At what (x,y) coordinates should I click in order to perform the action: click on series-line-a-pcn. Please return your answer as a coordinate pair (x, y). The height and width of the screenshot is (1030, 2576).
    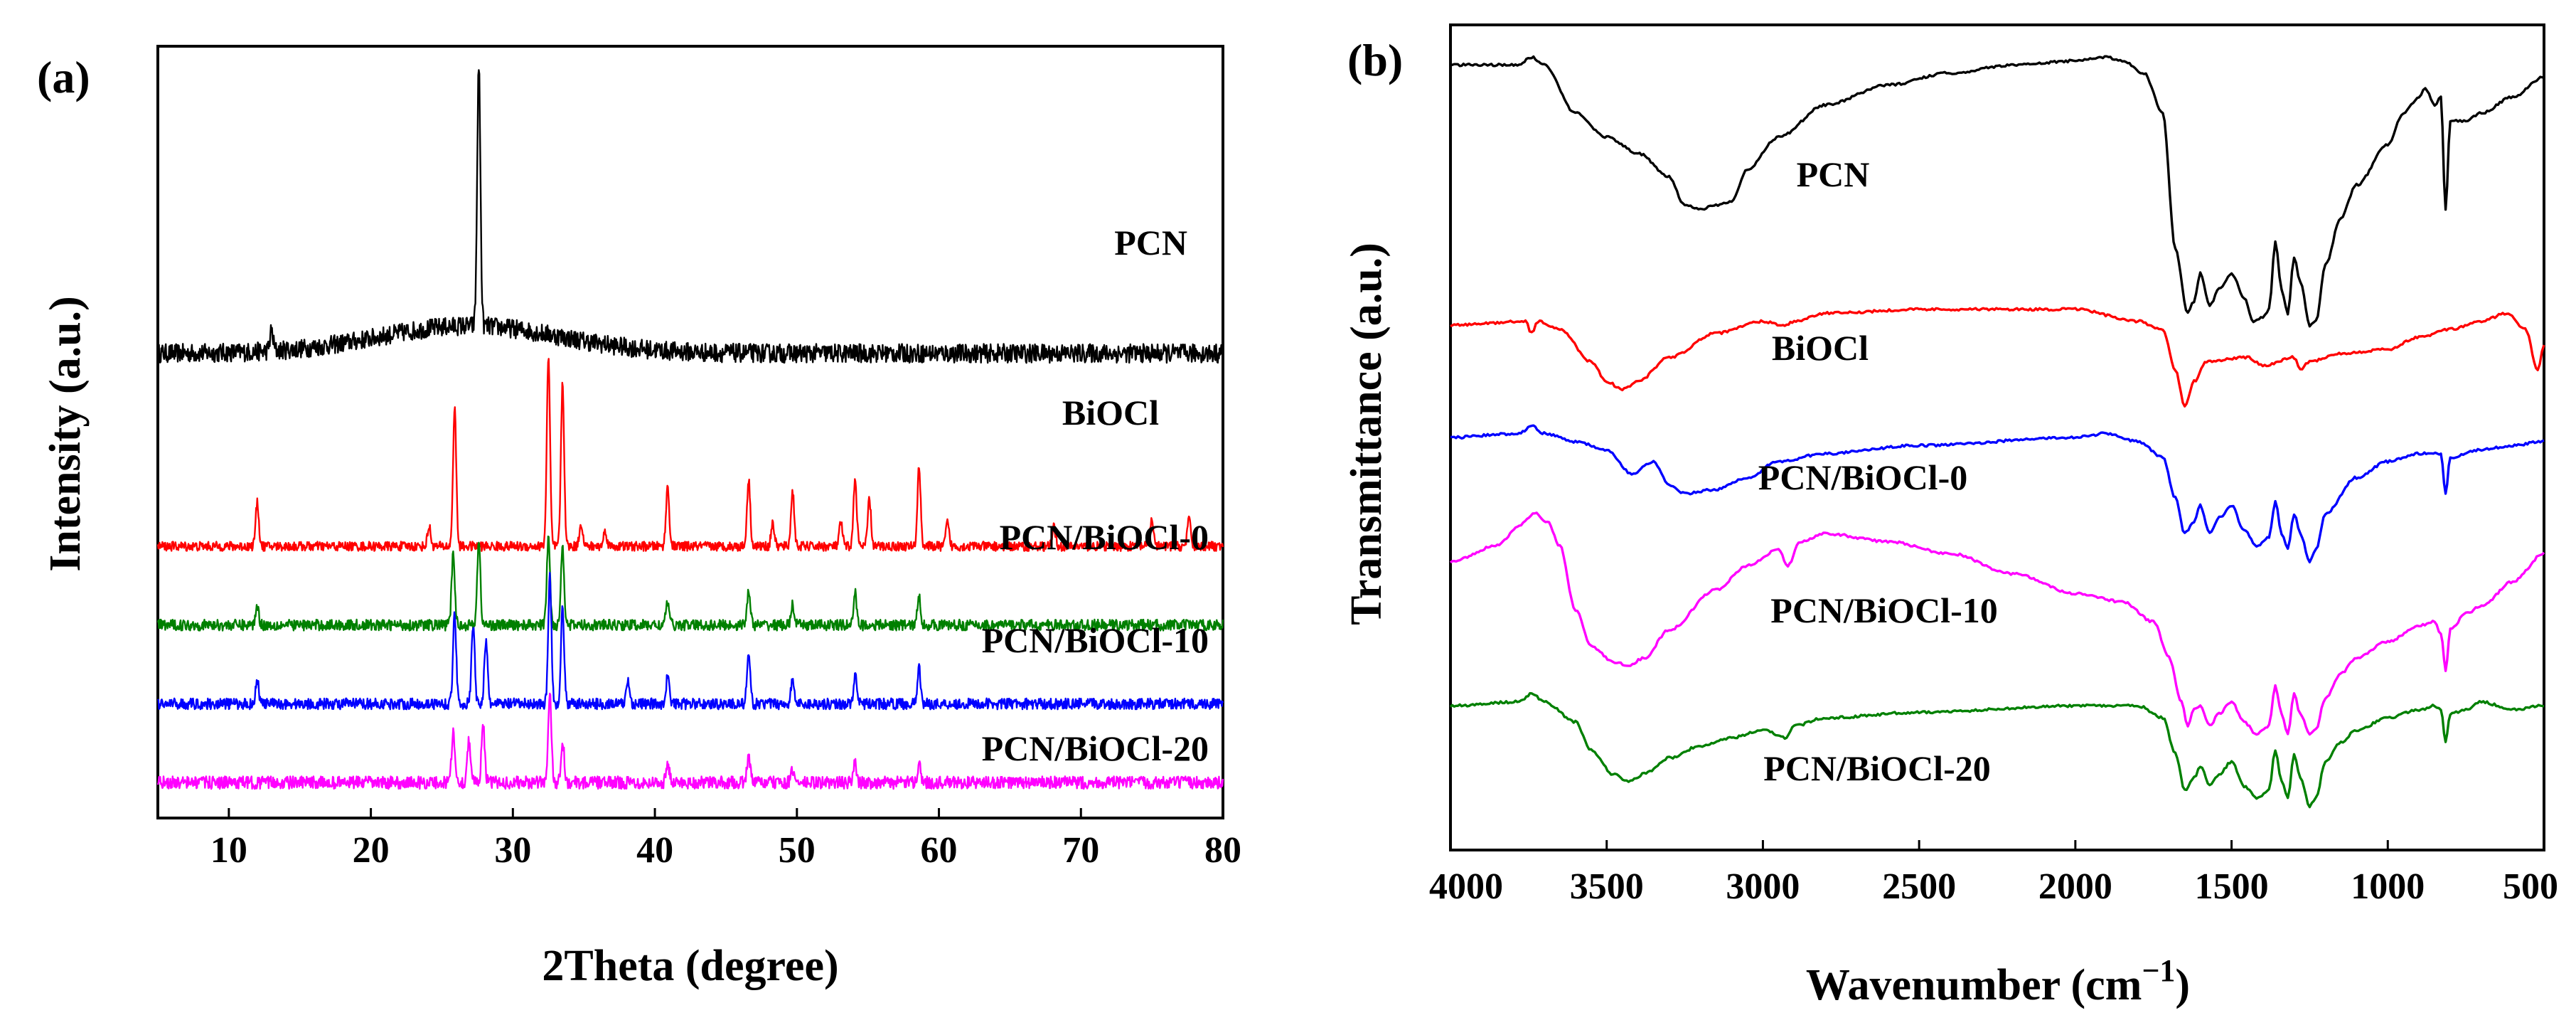
    Looking at the image, I should click on (690, 216).